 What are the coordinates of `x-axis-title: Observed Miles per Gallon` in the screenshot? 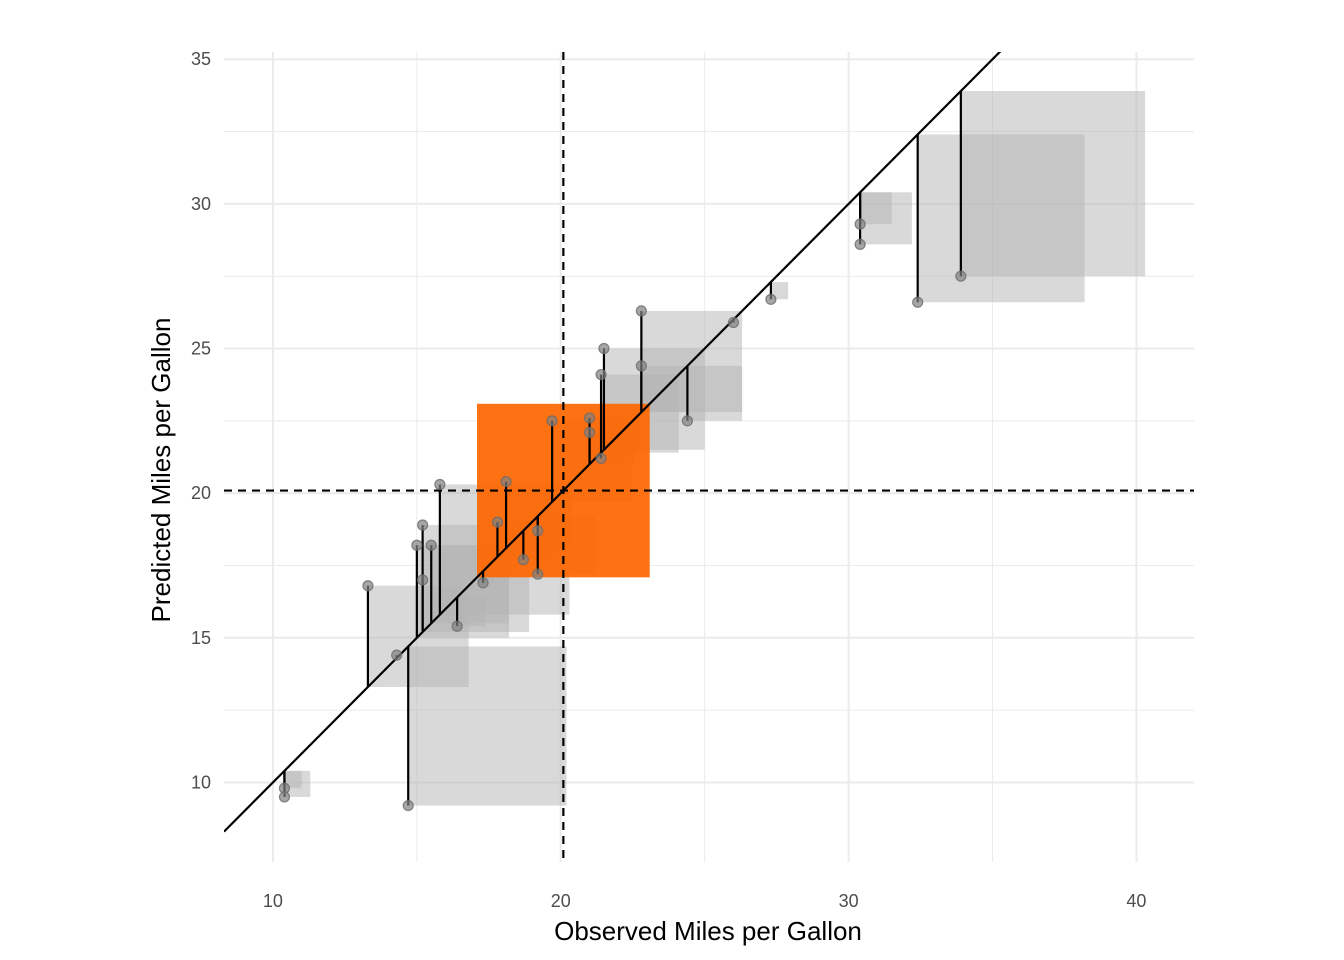 It's located at (708, 931).